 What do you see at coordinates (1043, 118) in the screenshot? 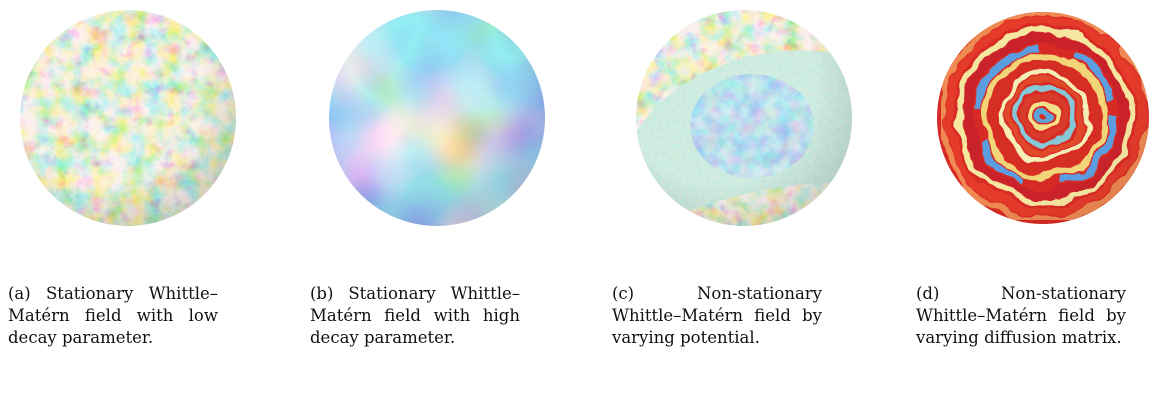
I see `sphere-field-varying-diffusion` at bounding box center [1043, 118].